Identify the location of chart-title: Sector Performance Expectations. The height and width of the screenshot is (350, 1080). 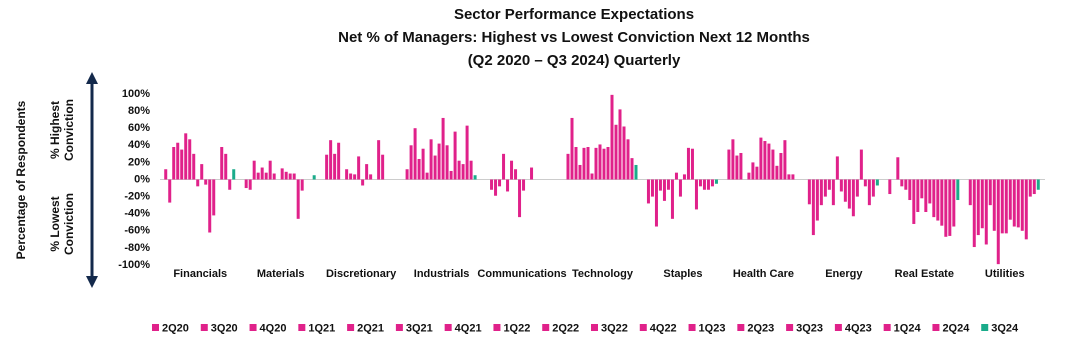
(574, 14).